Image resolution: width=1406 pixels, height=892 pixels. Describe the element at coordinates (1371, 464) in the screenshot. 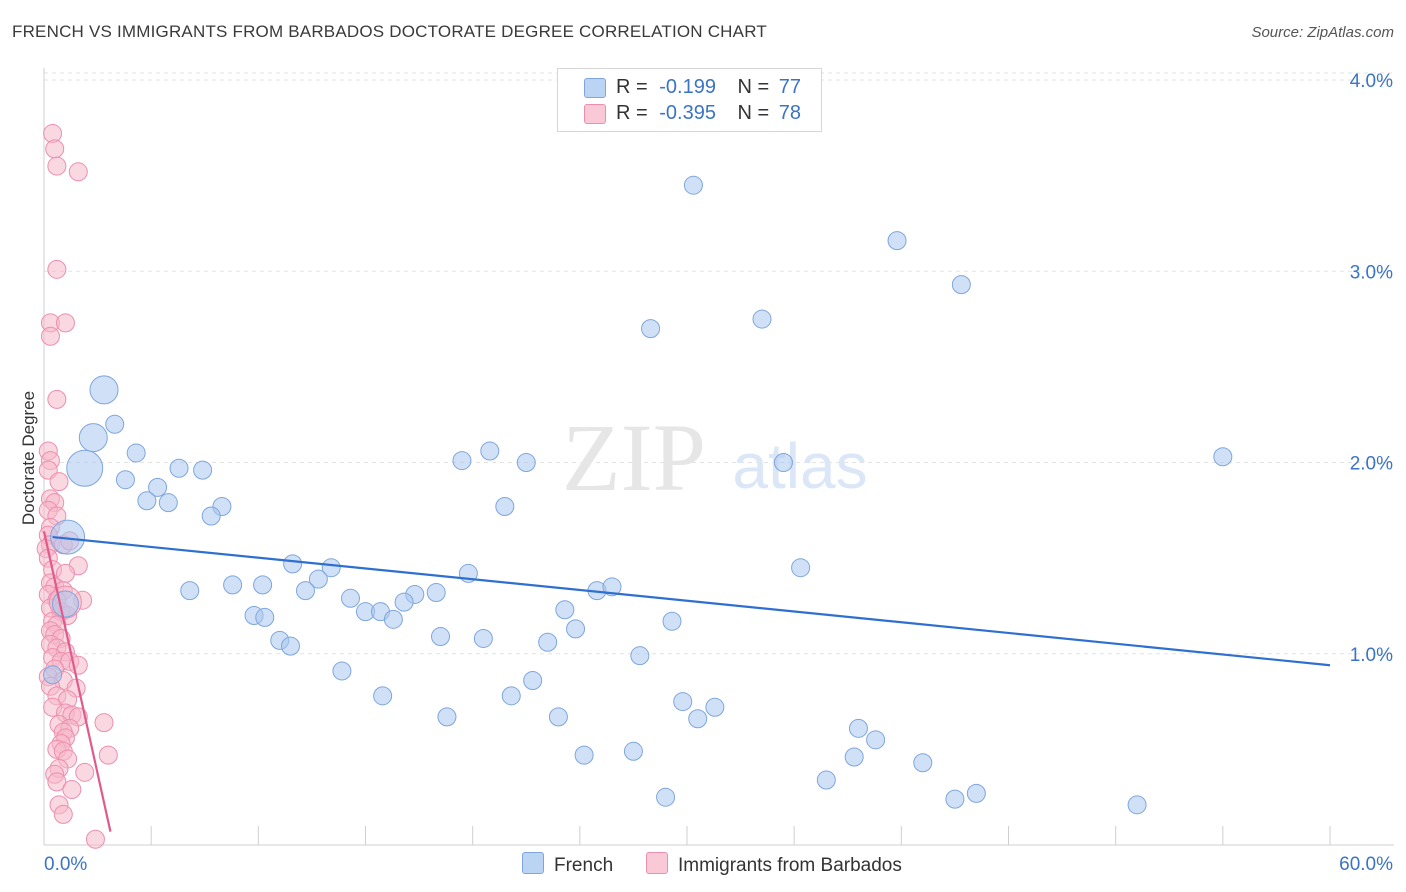

I see `y-tick-label: 2.0%` at that location.